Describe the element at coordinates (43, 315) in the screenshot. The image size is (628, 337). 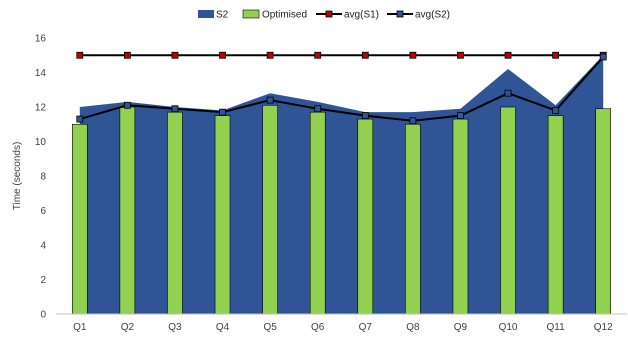
I see `y-tick-label: 0` at that location.